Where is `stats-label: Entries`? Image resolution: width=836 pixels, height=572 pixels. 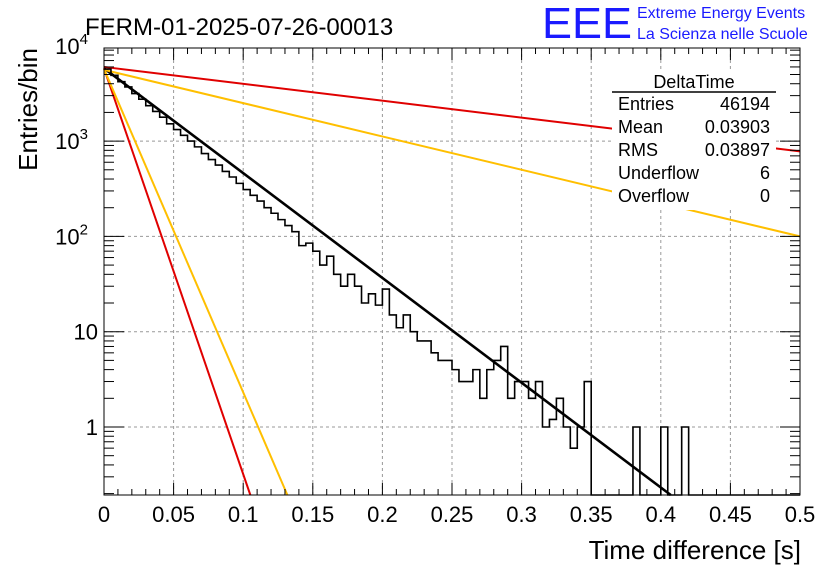 stats-label: Entries is located at coordinates (646, 104).